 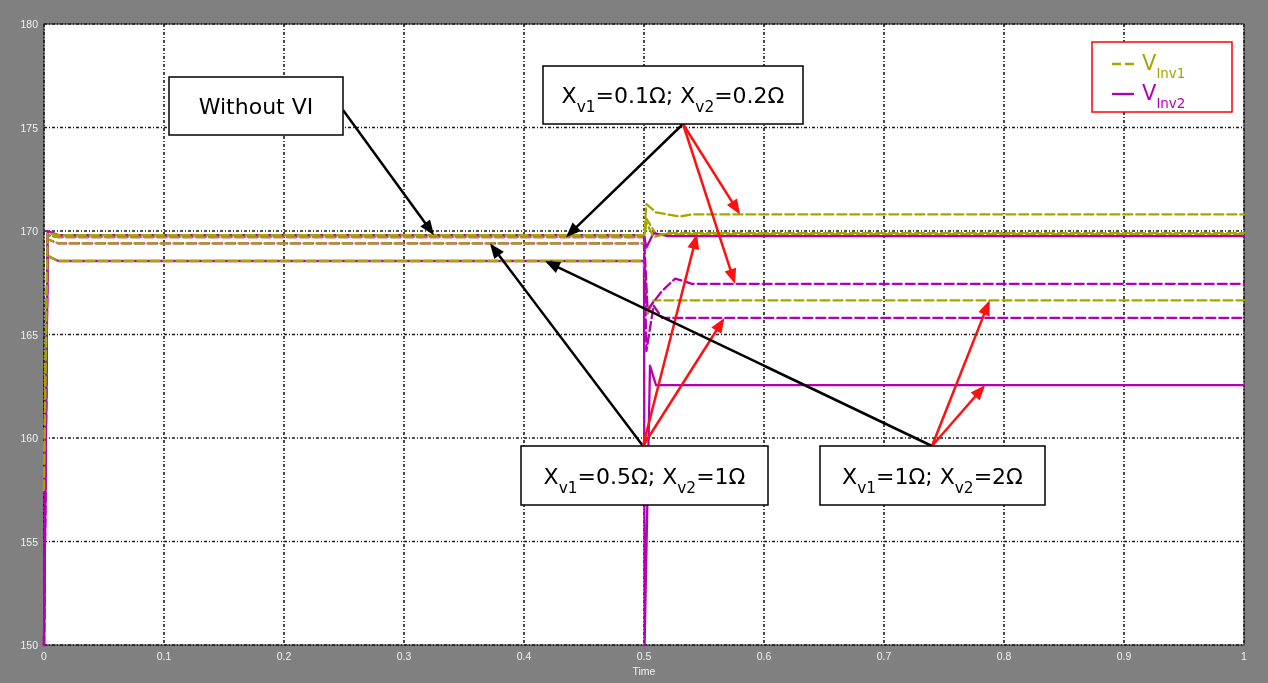 I want to click on x-tick-label: 0.2, so click(x=284, y=656).